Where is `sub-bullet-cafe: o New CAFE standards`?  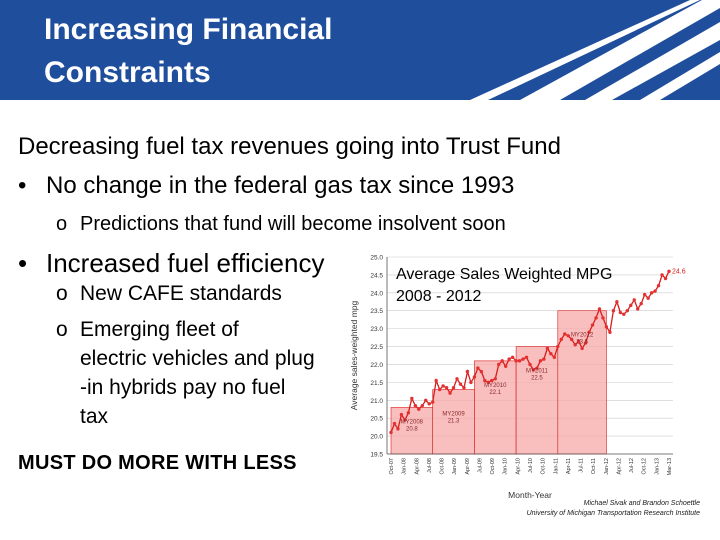
sub-bullet-cafe: o New CAFE standards is located at coordinates (169, 294).